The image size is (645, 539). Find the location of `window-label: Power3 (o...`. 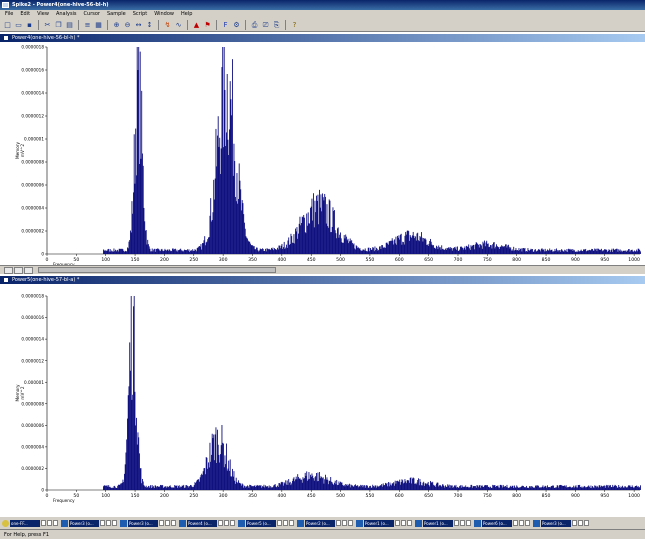

window-label: Power3 (o... is located at coordinates (84, 523).